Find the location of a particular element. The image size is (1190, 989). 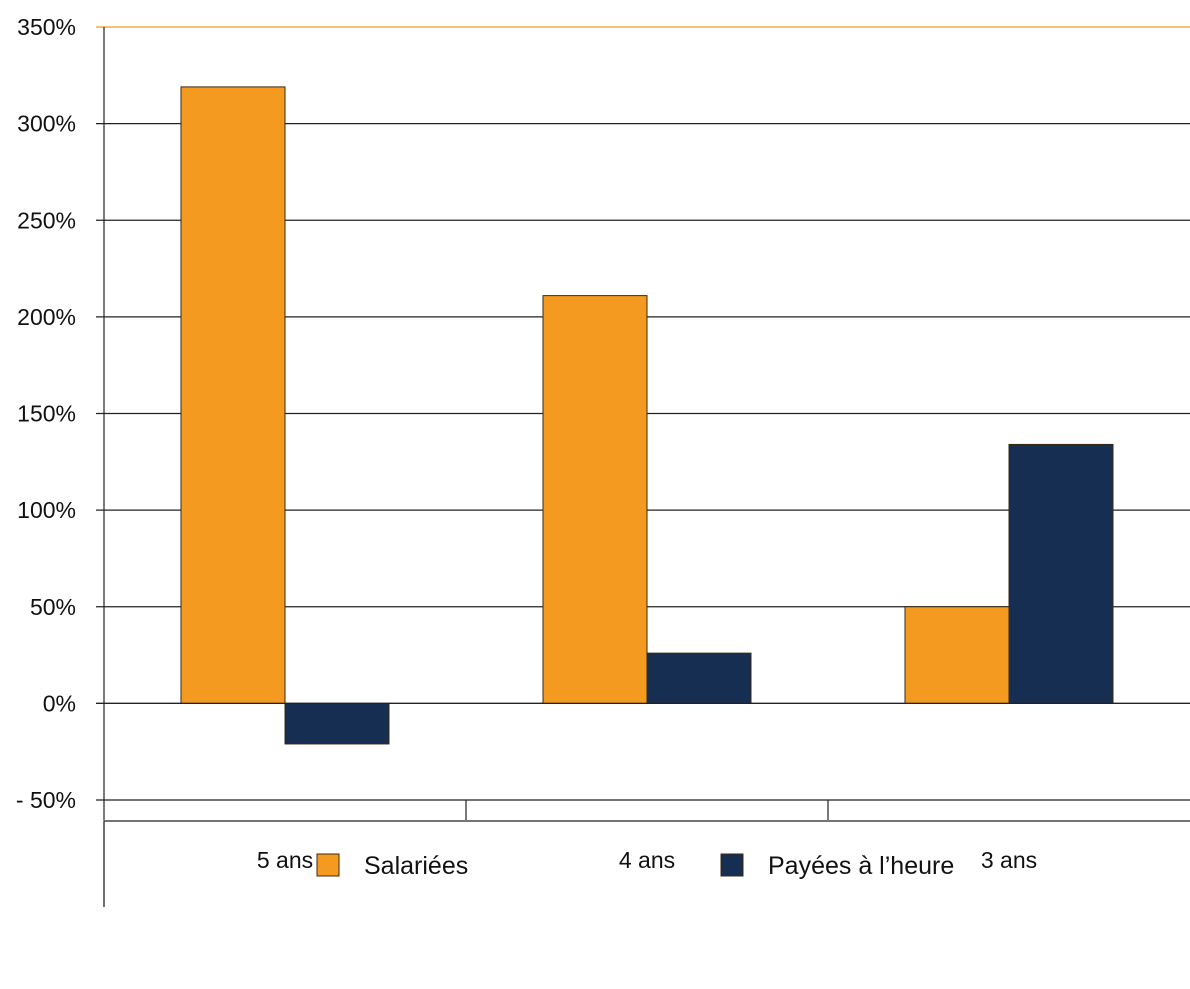

y-tick-label: 50% is located at coordinates (53, 607).